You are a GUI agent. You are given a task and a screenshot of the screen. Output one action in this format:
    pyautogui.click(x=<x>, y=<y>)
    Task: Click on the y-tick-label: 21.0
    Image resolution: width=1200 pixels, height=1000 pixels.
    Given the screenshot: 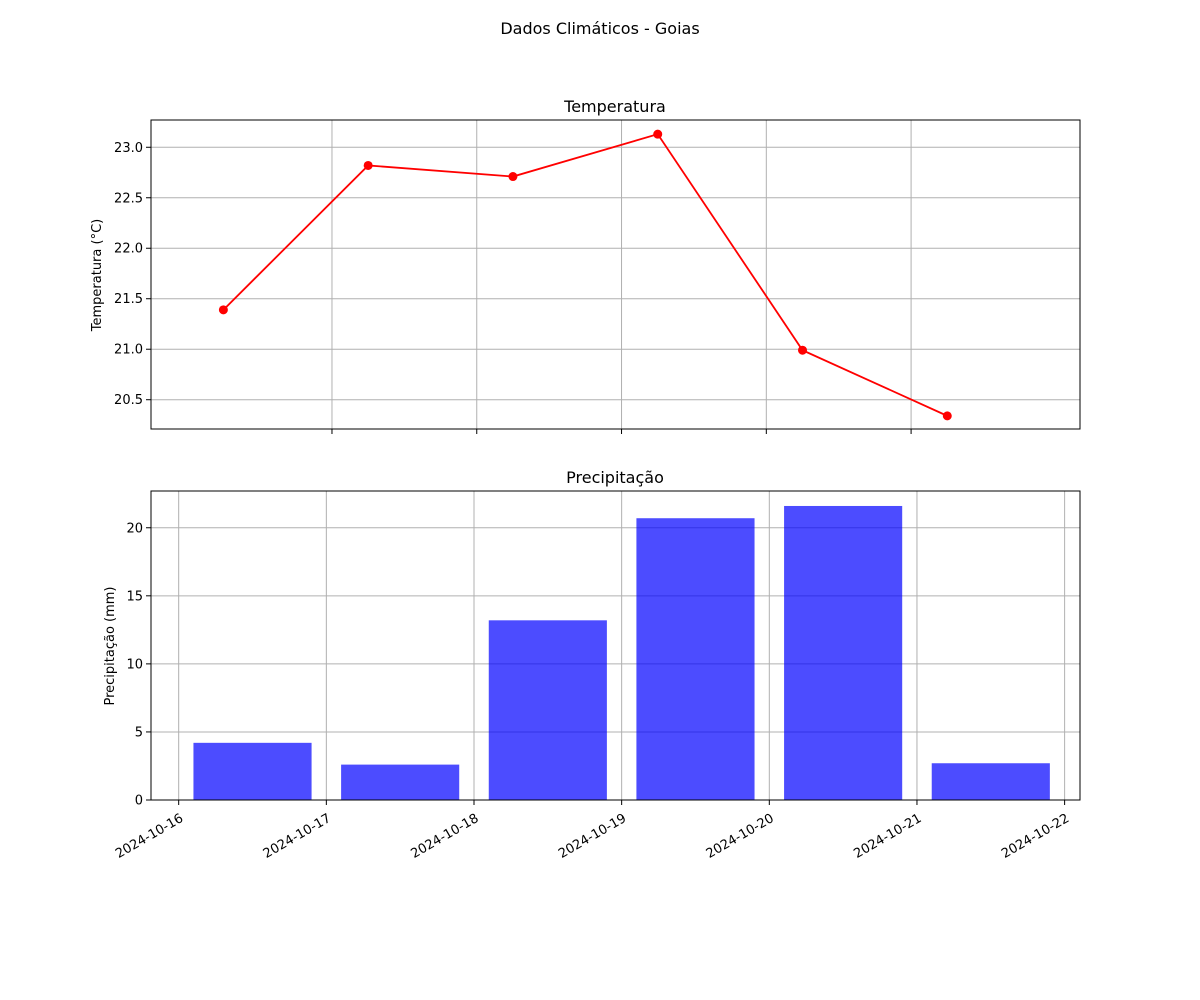 What is the action you would take?
    pyautogui.click(x=128, y=350)
    